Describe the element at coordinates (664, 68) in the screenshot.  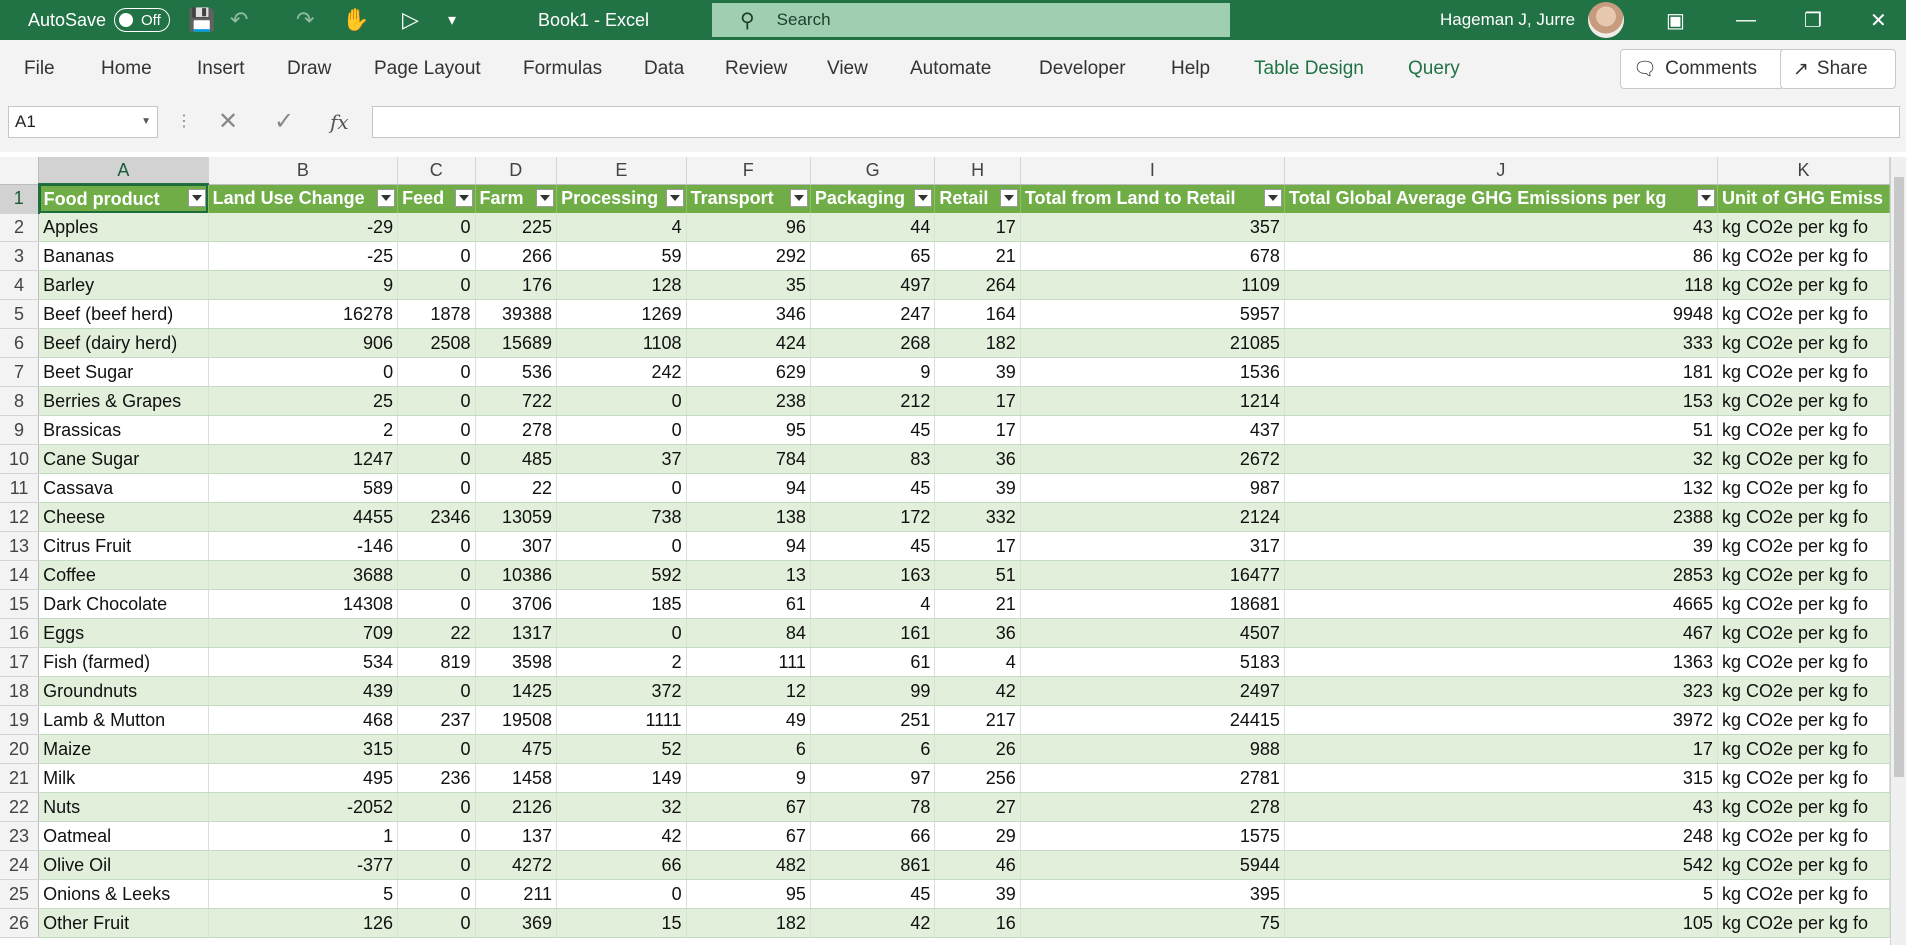
I see `tab-data: Data` at that location.